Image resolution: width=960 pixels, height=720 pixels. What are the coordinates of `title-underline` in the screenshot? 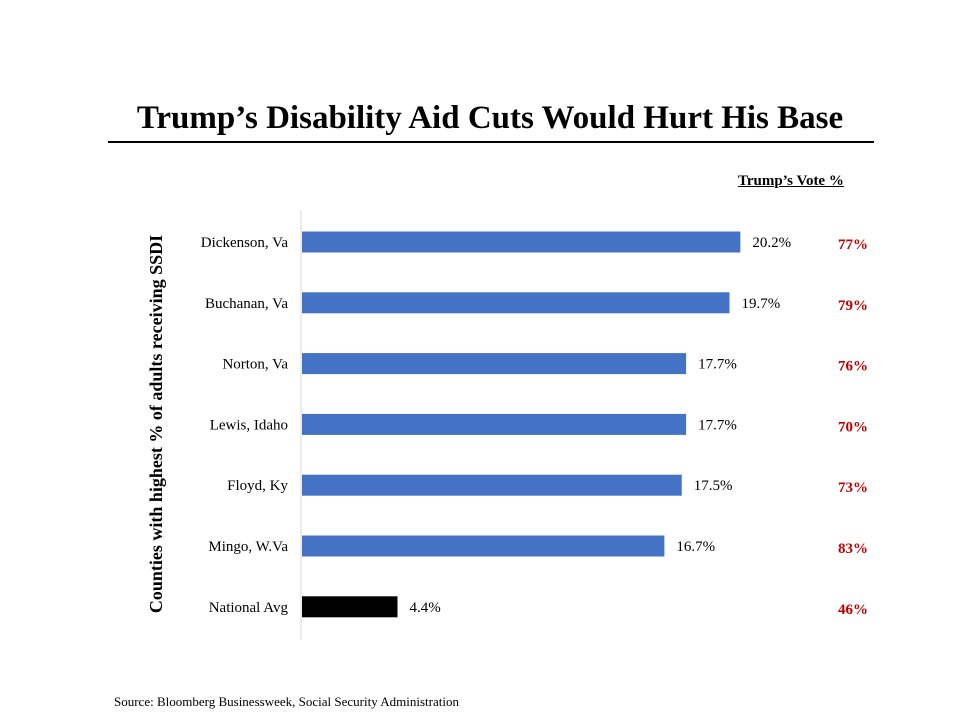 It's located at (491, 142).